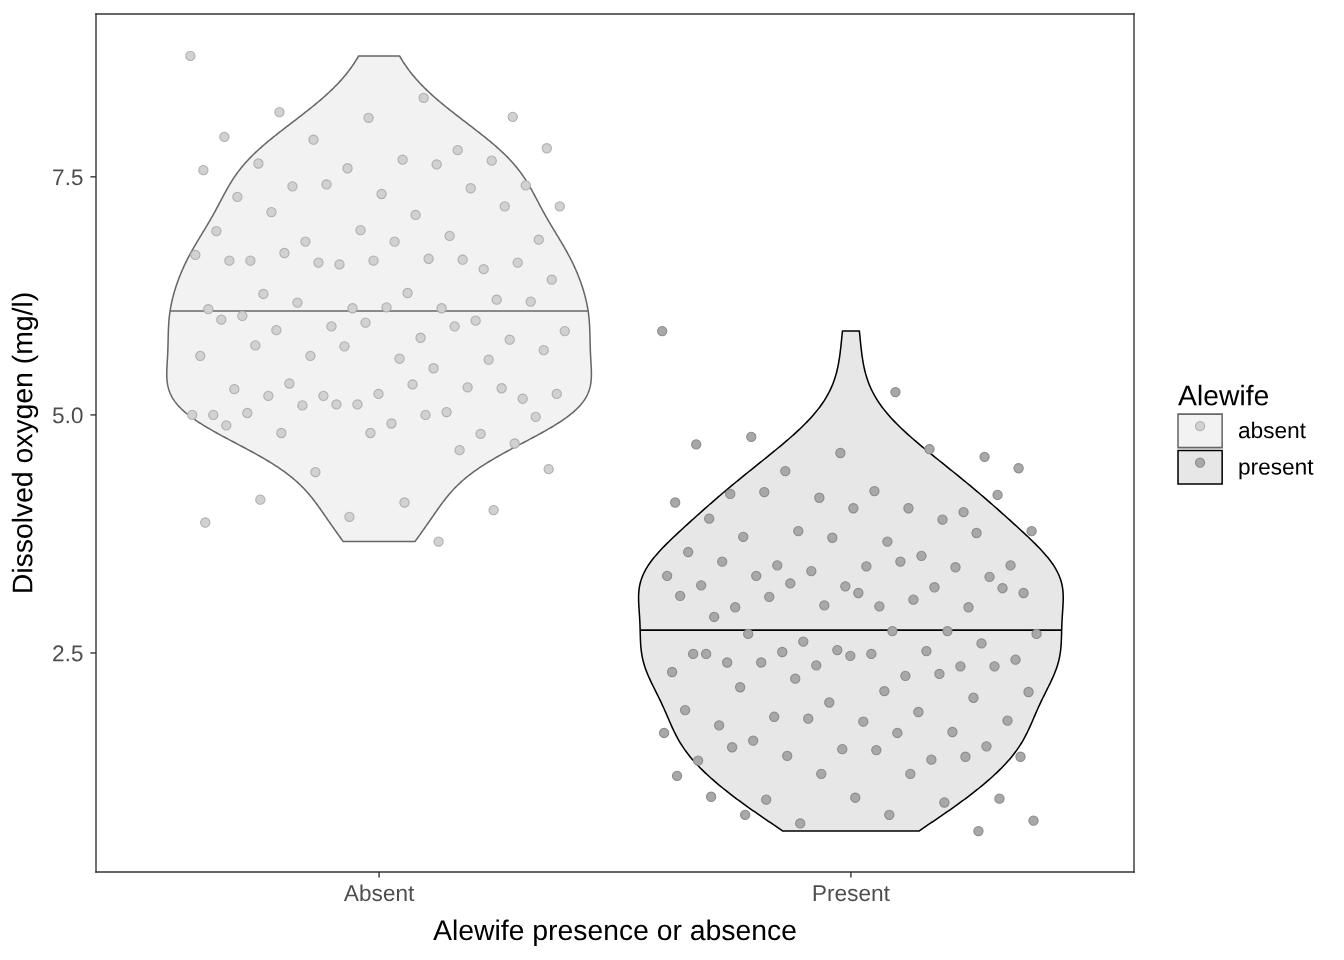  I want to click on legend-title: Alewife, so click(1223, 395).